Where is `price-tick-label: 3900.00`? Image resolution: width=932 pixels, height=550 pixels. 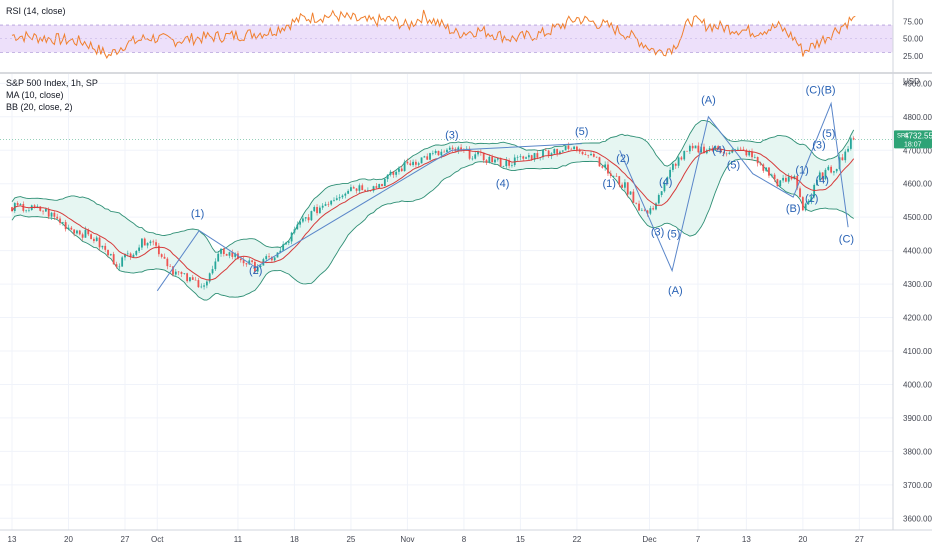 price-tick-label: 3900.00 is located at coordinates (917, 418).